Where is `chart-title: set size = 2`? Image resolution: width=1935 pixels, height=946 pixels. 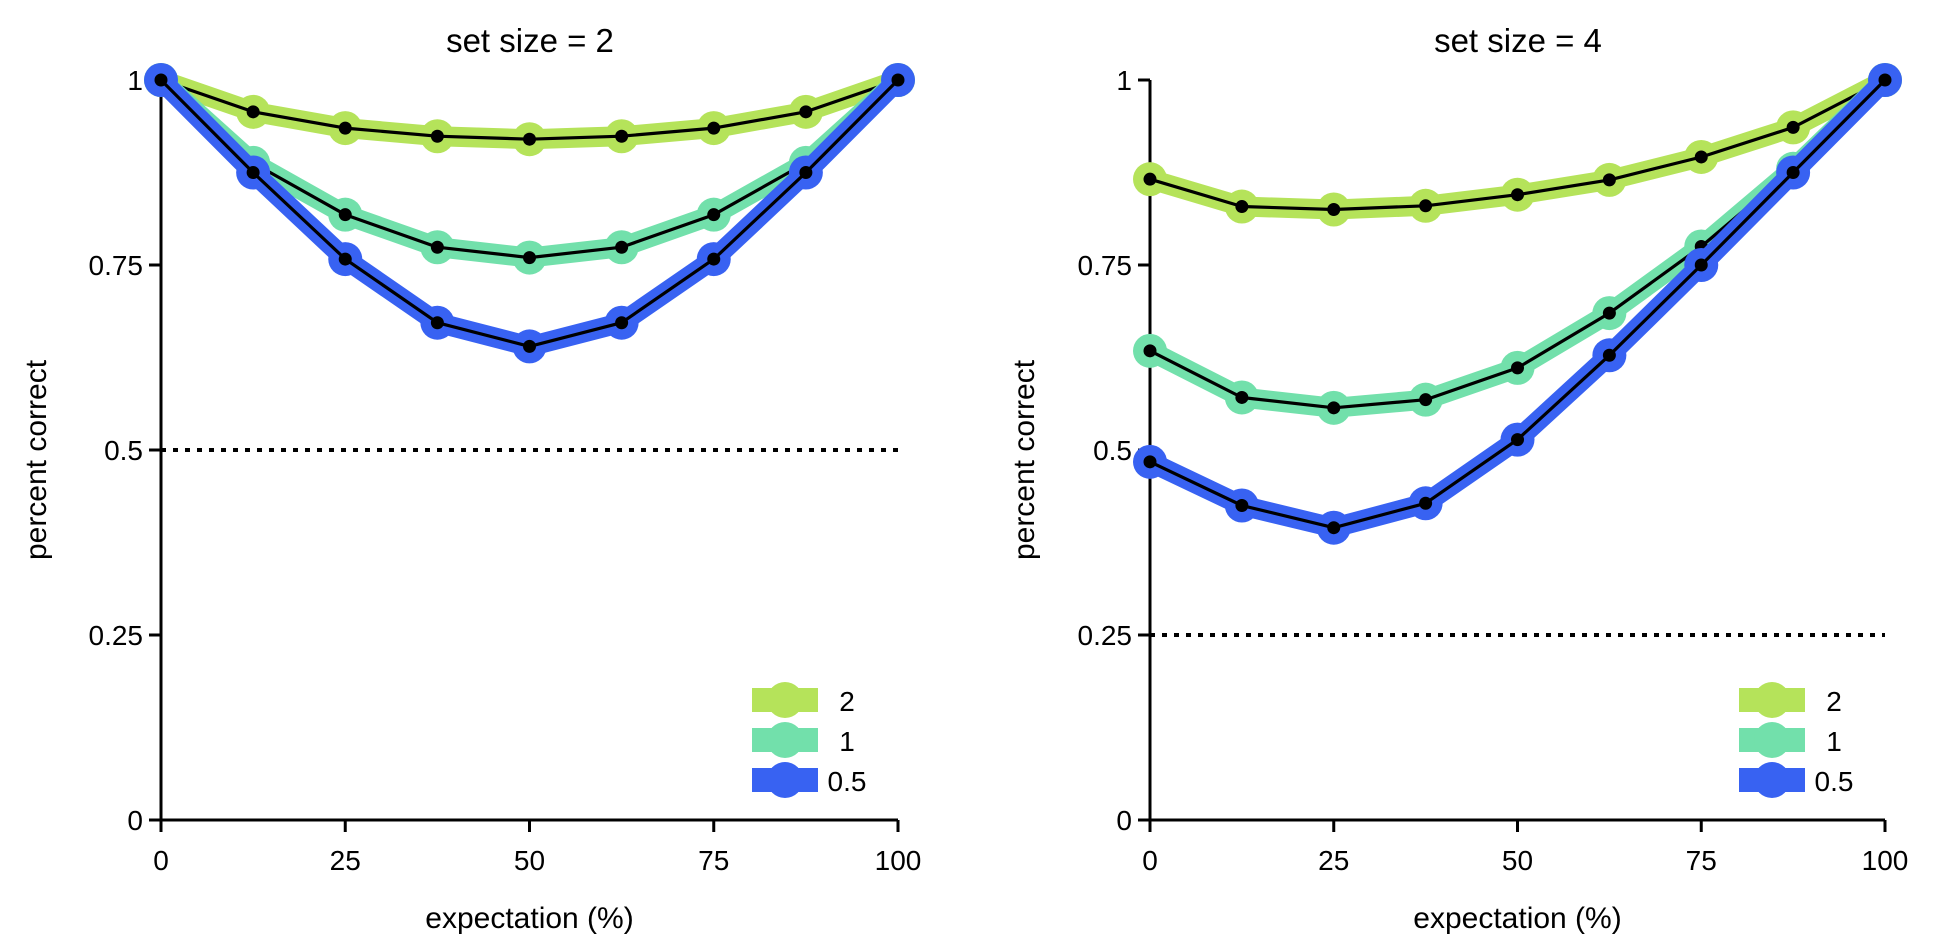 chart-title: set size = 2 is located at coordinates (530, 40).